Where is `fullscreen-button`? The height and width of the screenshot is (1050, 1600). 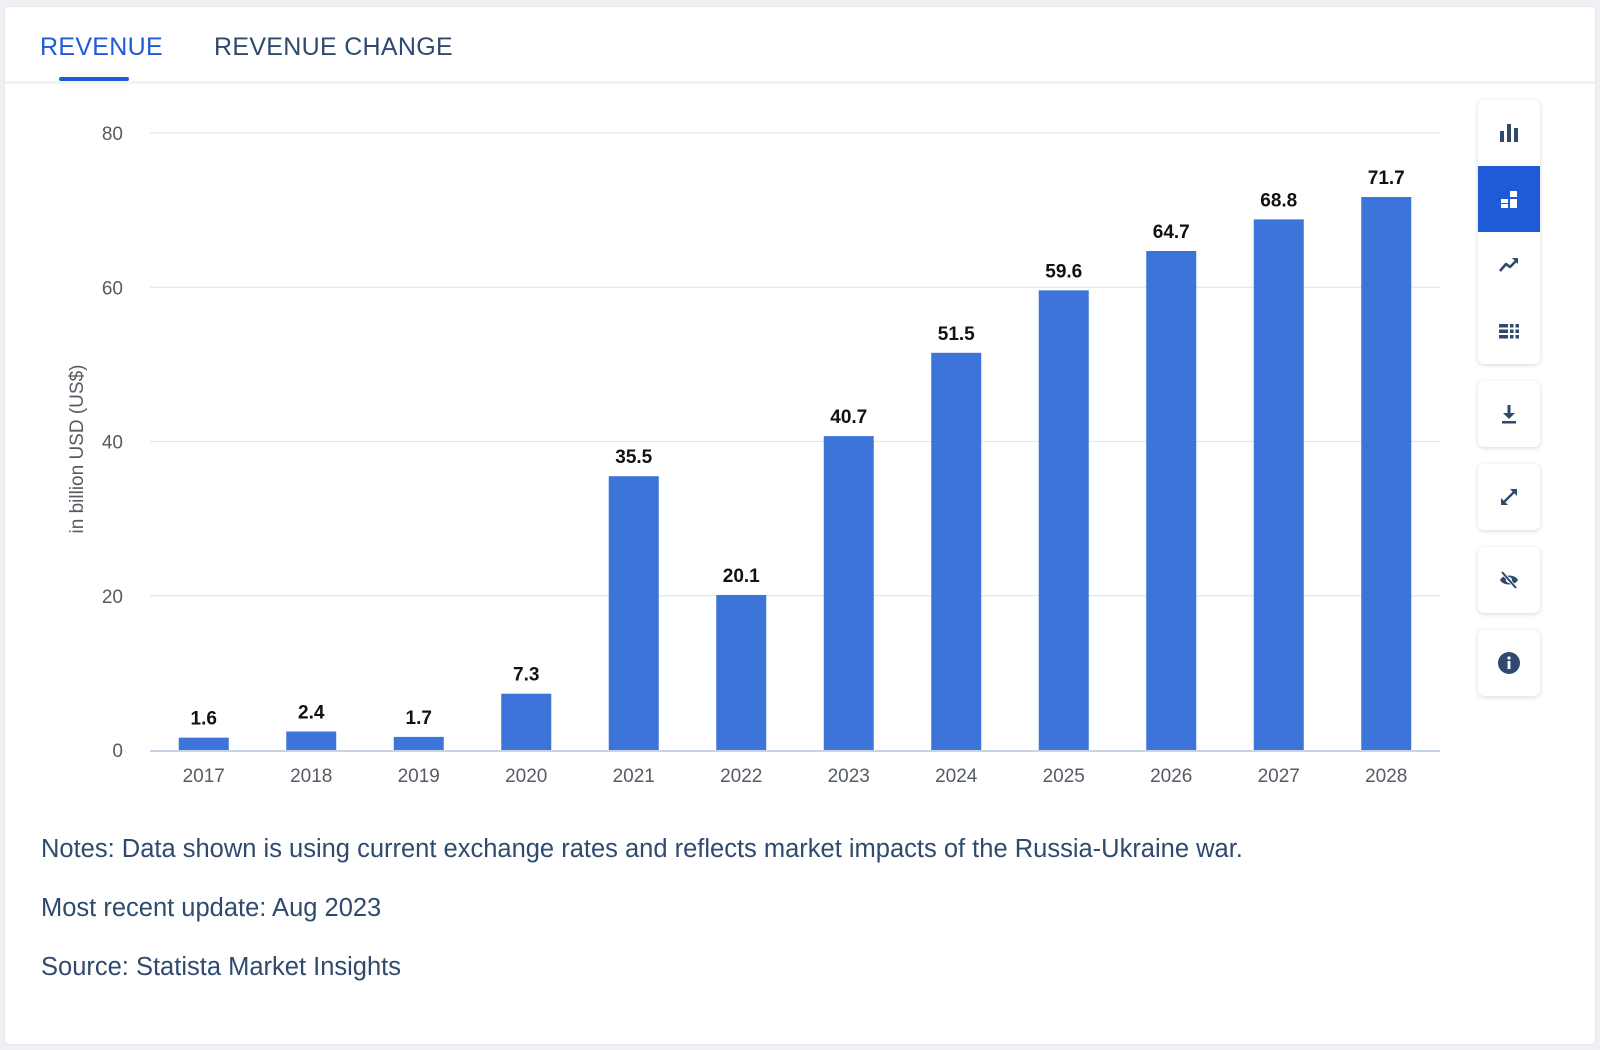 fullscreen-button is located at coordinates (1509, 497).